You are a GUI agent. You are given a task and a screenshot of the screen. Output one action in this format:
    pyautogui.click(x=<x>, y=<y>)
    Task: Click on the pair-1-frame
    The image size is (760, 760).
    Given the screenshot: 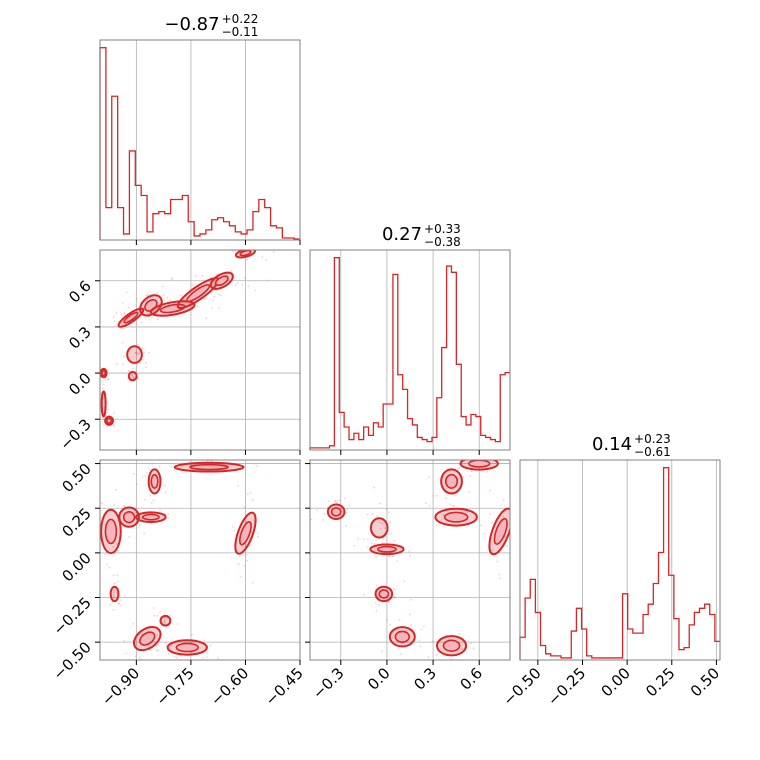 What is the action you would take?
    pyautogui.click(x=200, y=560)
    